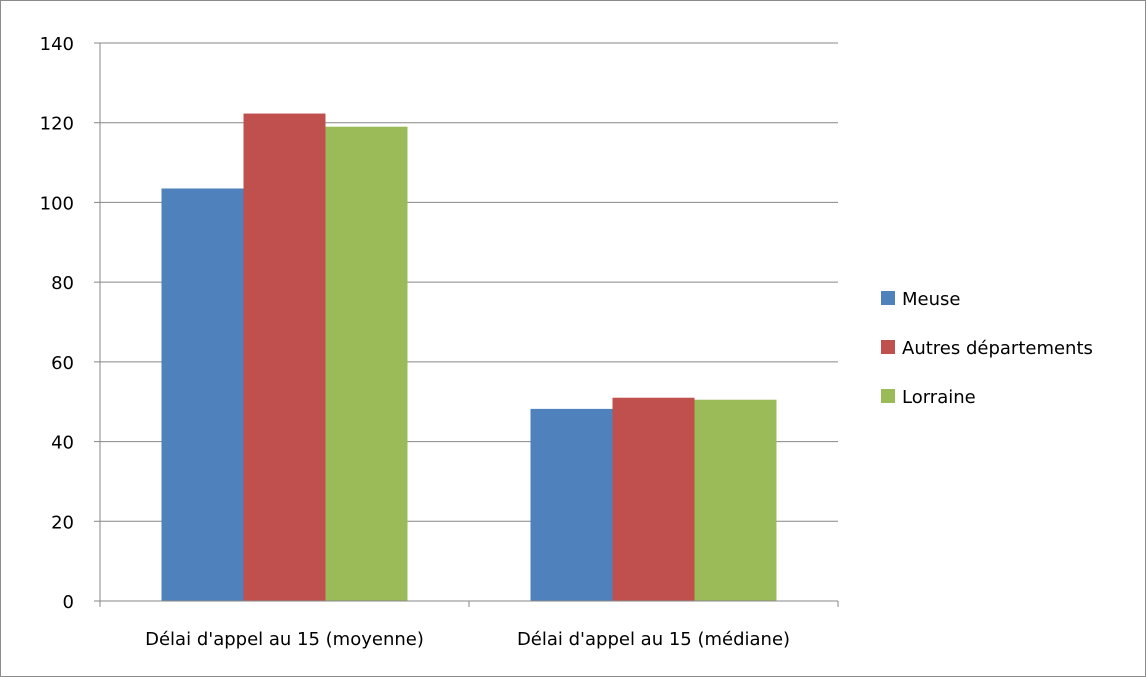 Image resolution: width=1146 pixels, height=677 pixels. What do you see at coordinates (997, 348) in the screenshot?
I see `legend-label: Autres départements` at bounding box center [997, 348].